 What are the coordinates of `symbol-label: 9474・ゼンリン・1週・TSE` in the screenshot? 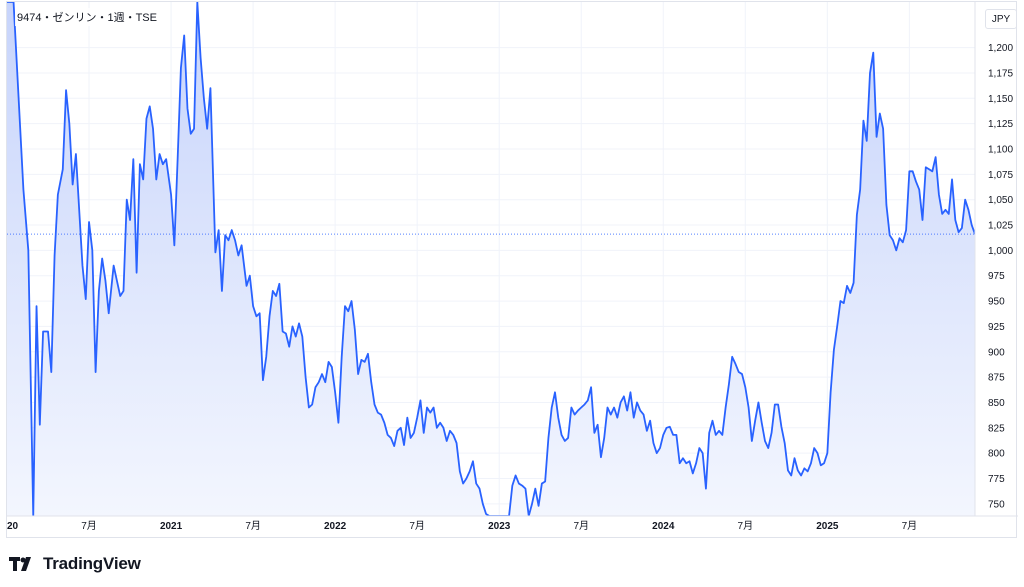 It's located at (87, 17).